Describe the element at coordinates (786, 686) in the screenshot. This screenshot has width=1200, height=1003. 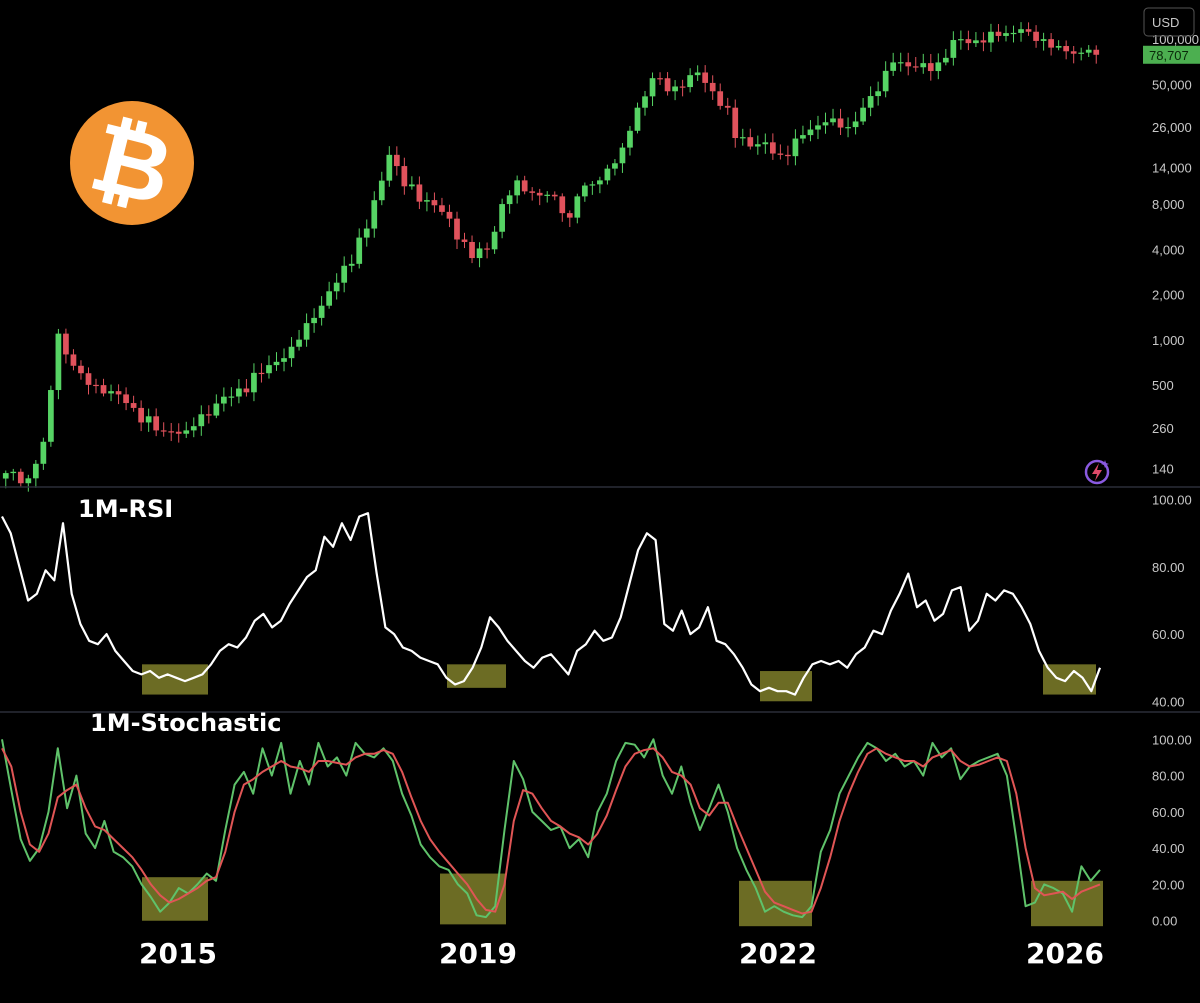
I see `rsi-highlight-box` at that location.